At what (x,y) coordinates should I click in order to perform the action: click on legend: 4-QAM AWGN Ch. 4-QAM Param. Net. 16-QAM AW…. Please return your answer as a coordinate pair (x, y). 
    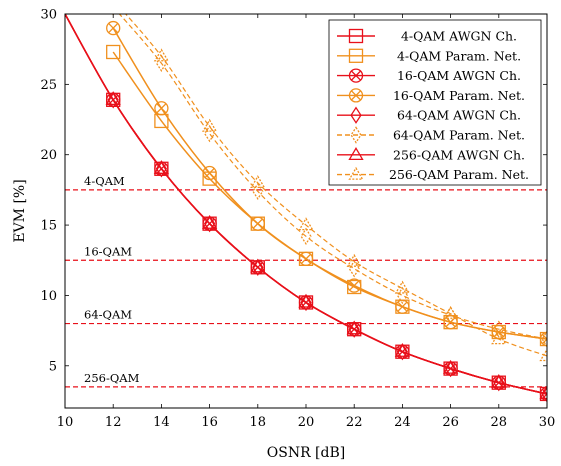
    Looking at the image, I should click on (435, 102).